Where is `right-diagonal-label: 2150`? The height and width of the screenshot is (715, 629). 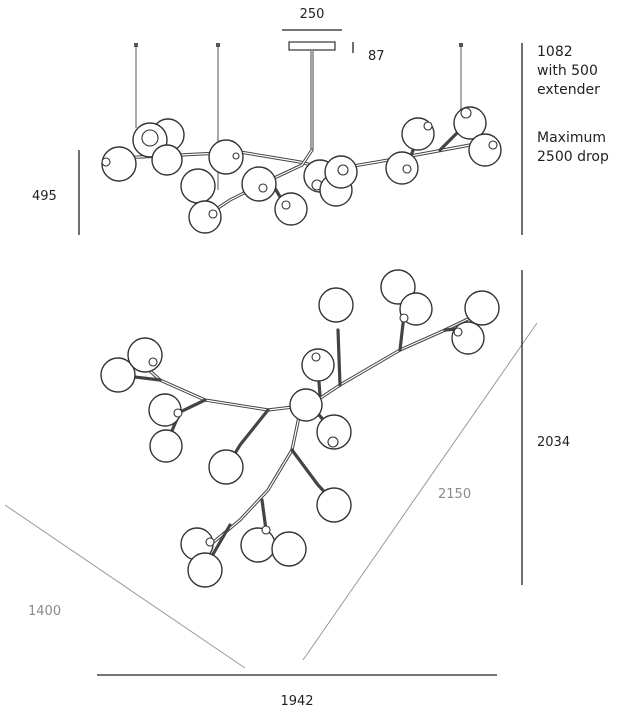 right-diagonal-label: 2150 is located at coordinates (454, 494).